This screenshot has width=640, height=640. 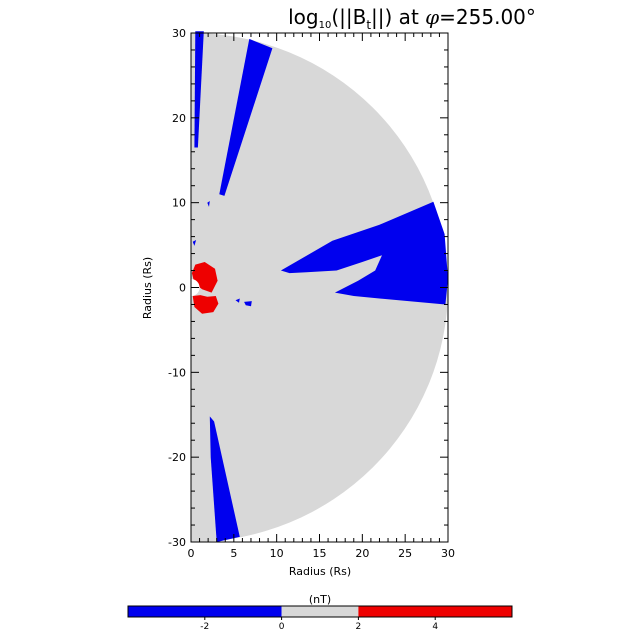 I want to click on x-tick-label-10: 10, so click(x=277, y=553).